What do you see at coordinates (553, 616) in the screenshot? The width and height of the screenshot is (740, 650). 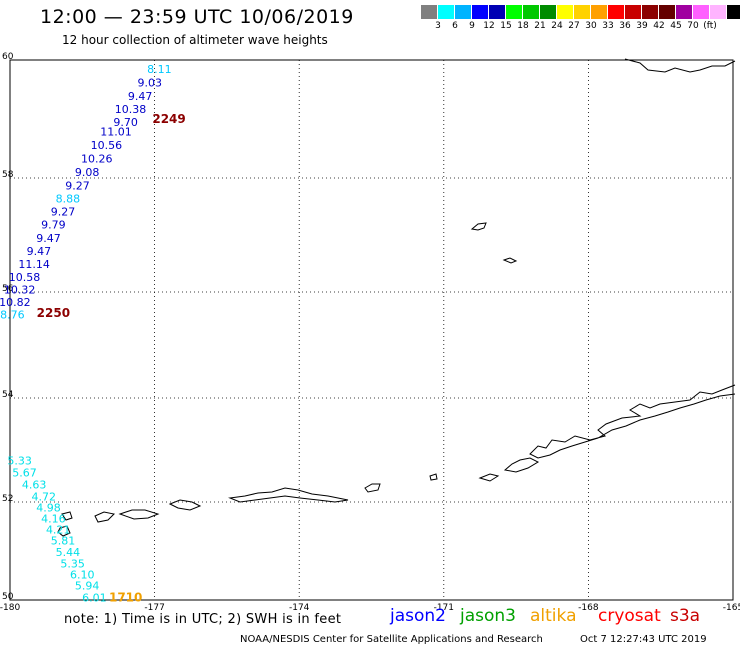 I see `mission-name: altika` at bounding box center [553, 616].